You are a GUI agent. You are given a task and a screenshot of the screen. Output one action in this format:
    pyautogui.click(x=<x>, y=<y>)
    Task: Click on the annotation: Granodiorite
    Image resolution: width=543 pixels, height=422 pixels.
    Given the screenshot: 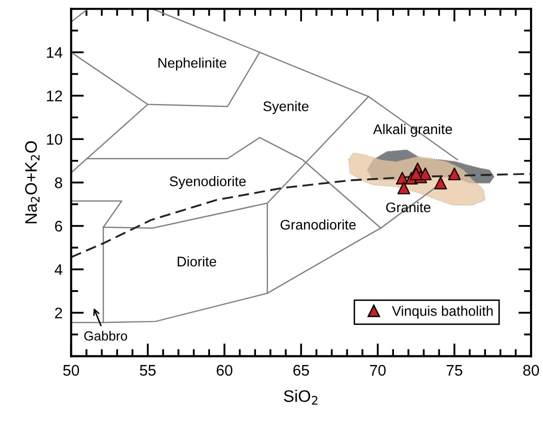 What is the action you would take?
    pyautogui.click(x=318, y=224)
    